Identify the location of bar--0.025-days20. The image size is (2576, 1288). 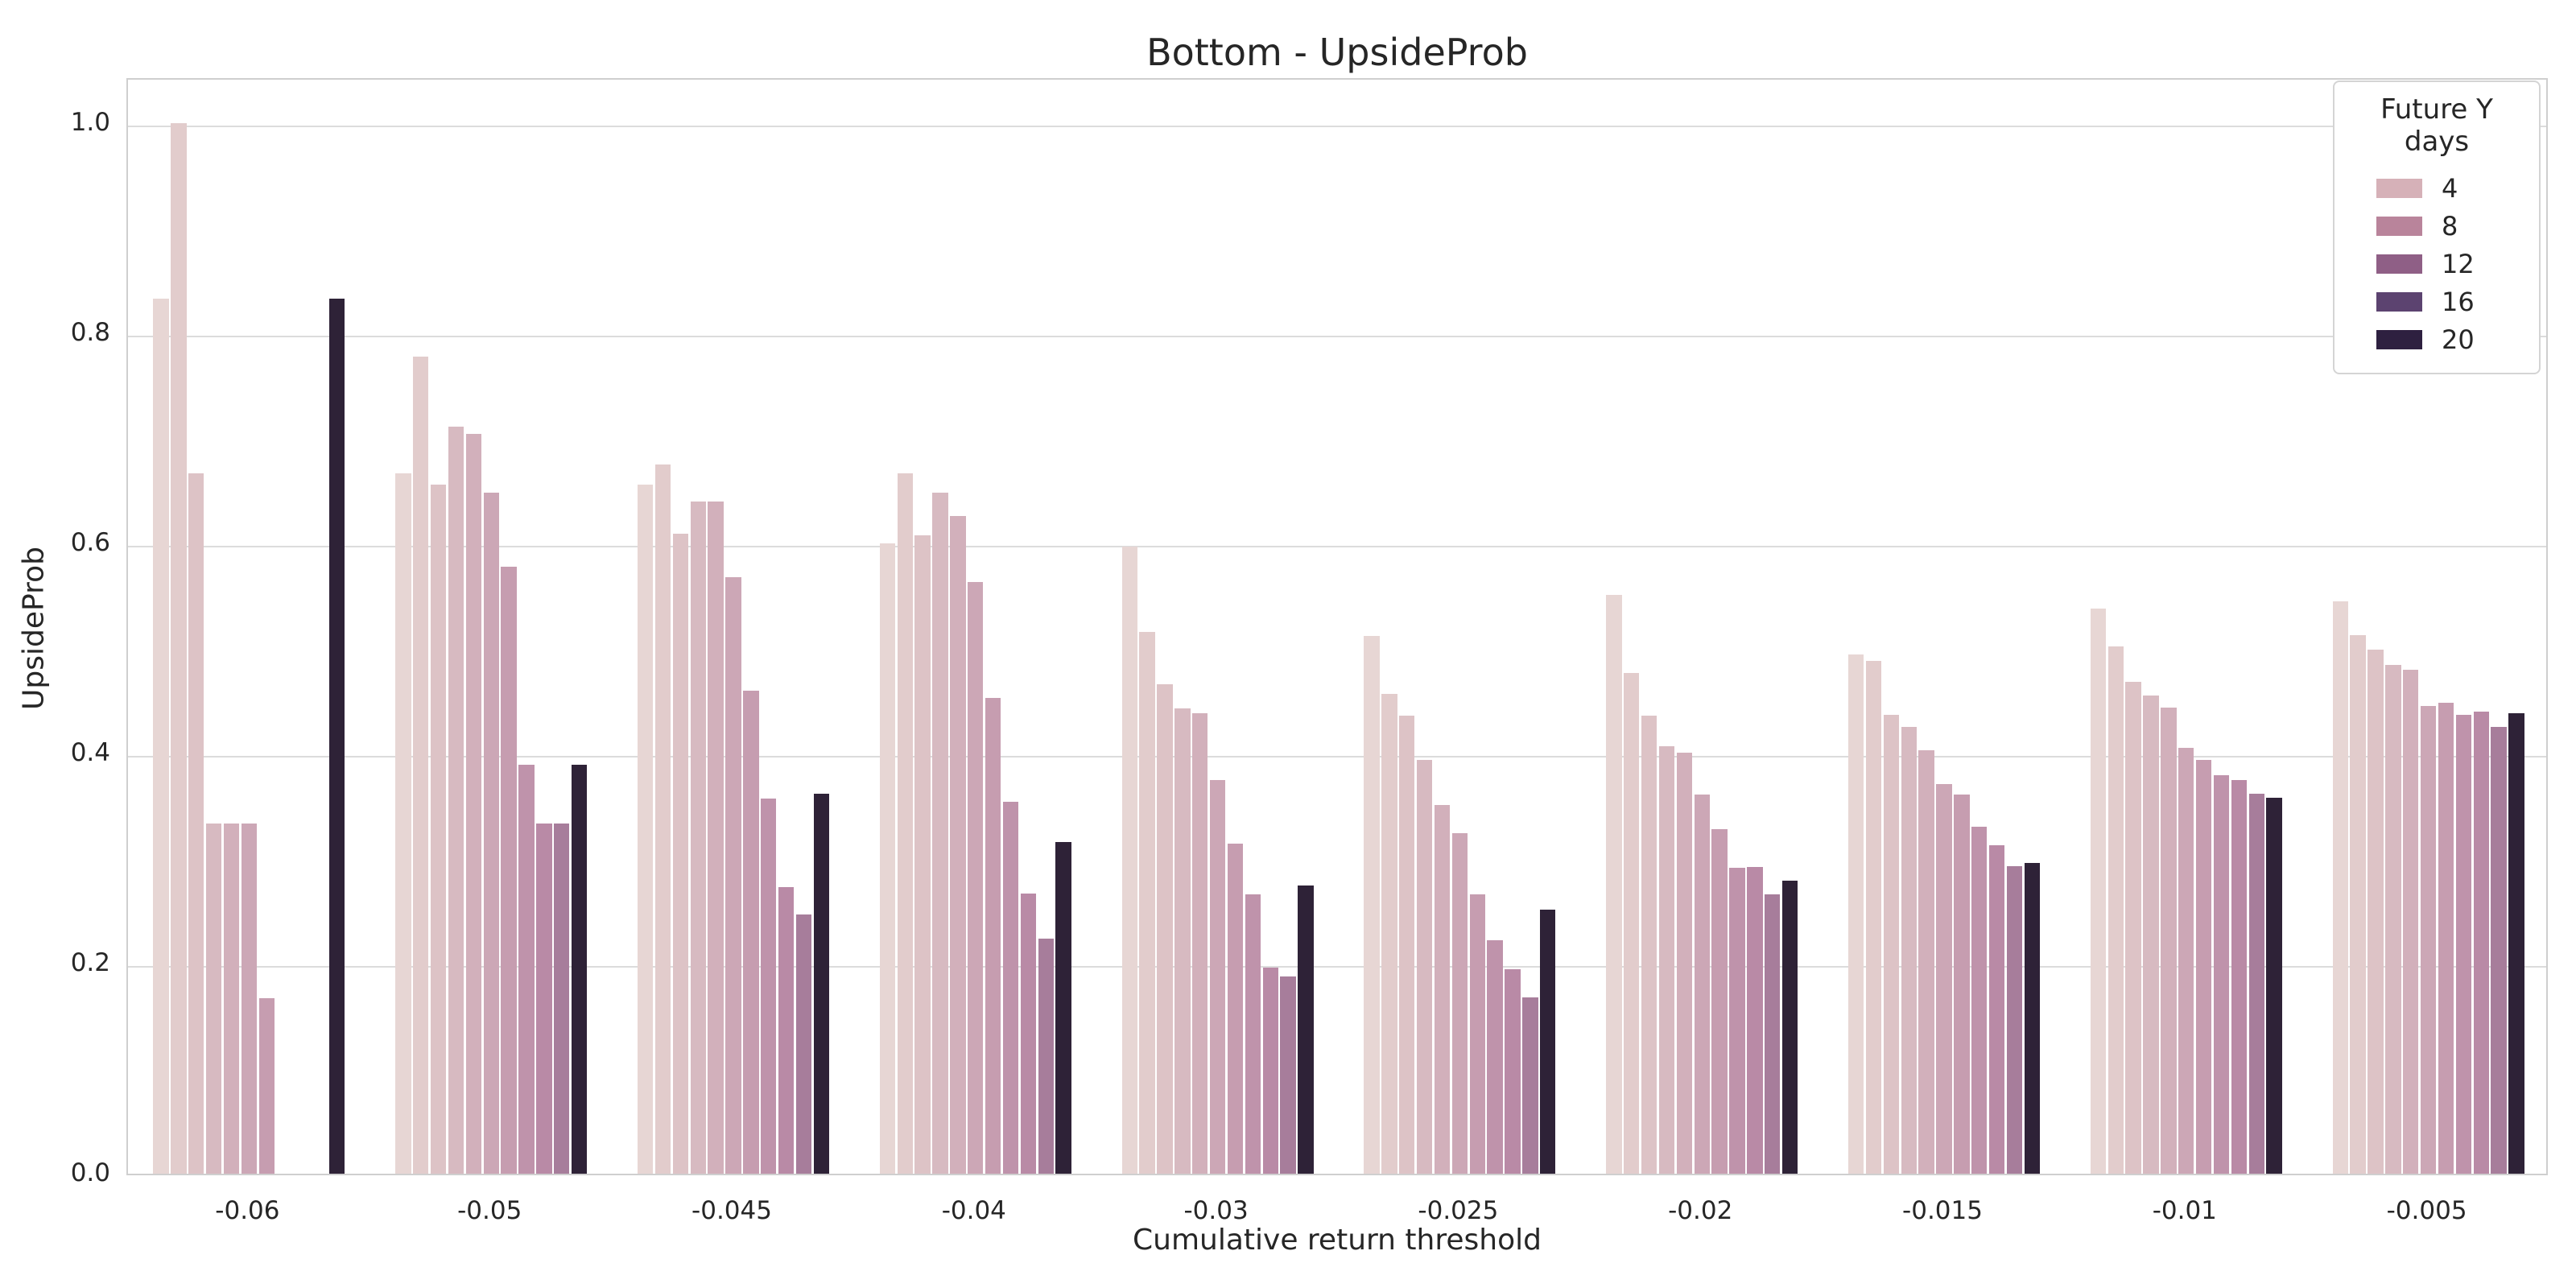
(1548, 1042).